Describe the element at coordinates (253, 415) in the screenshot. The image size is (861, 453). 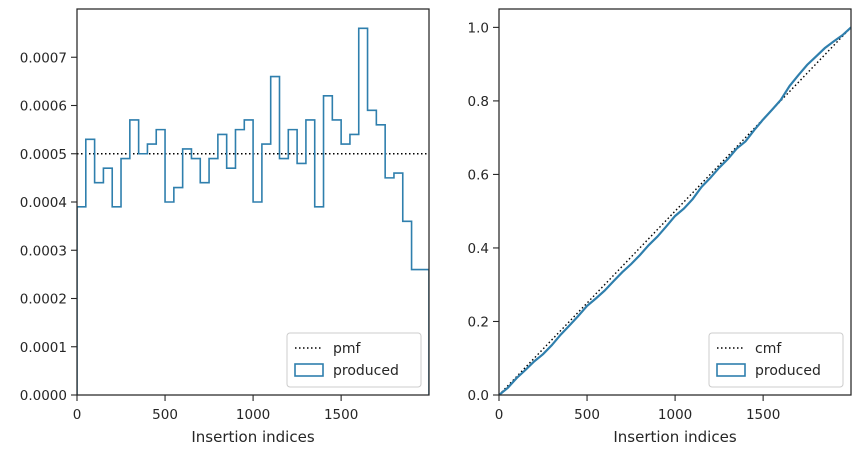
I see `left-chart-xtick-label: 1000` at that location.